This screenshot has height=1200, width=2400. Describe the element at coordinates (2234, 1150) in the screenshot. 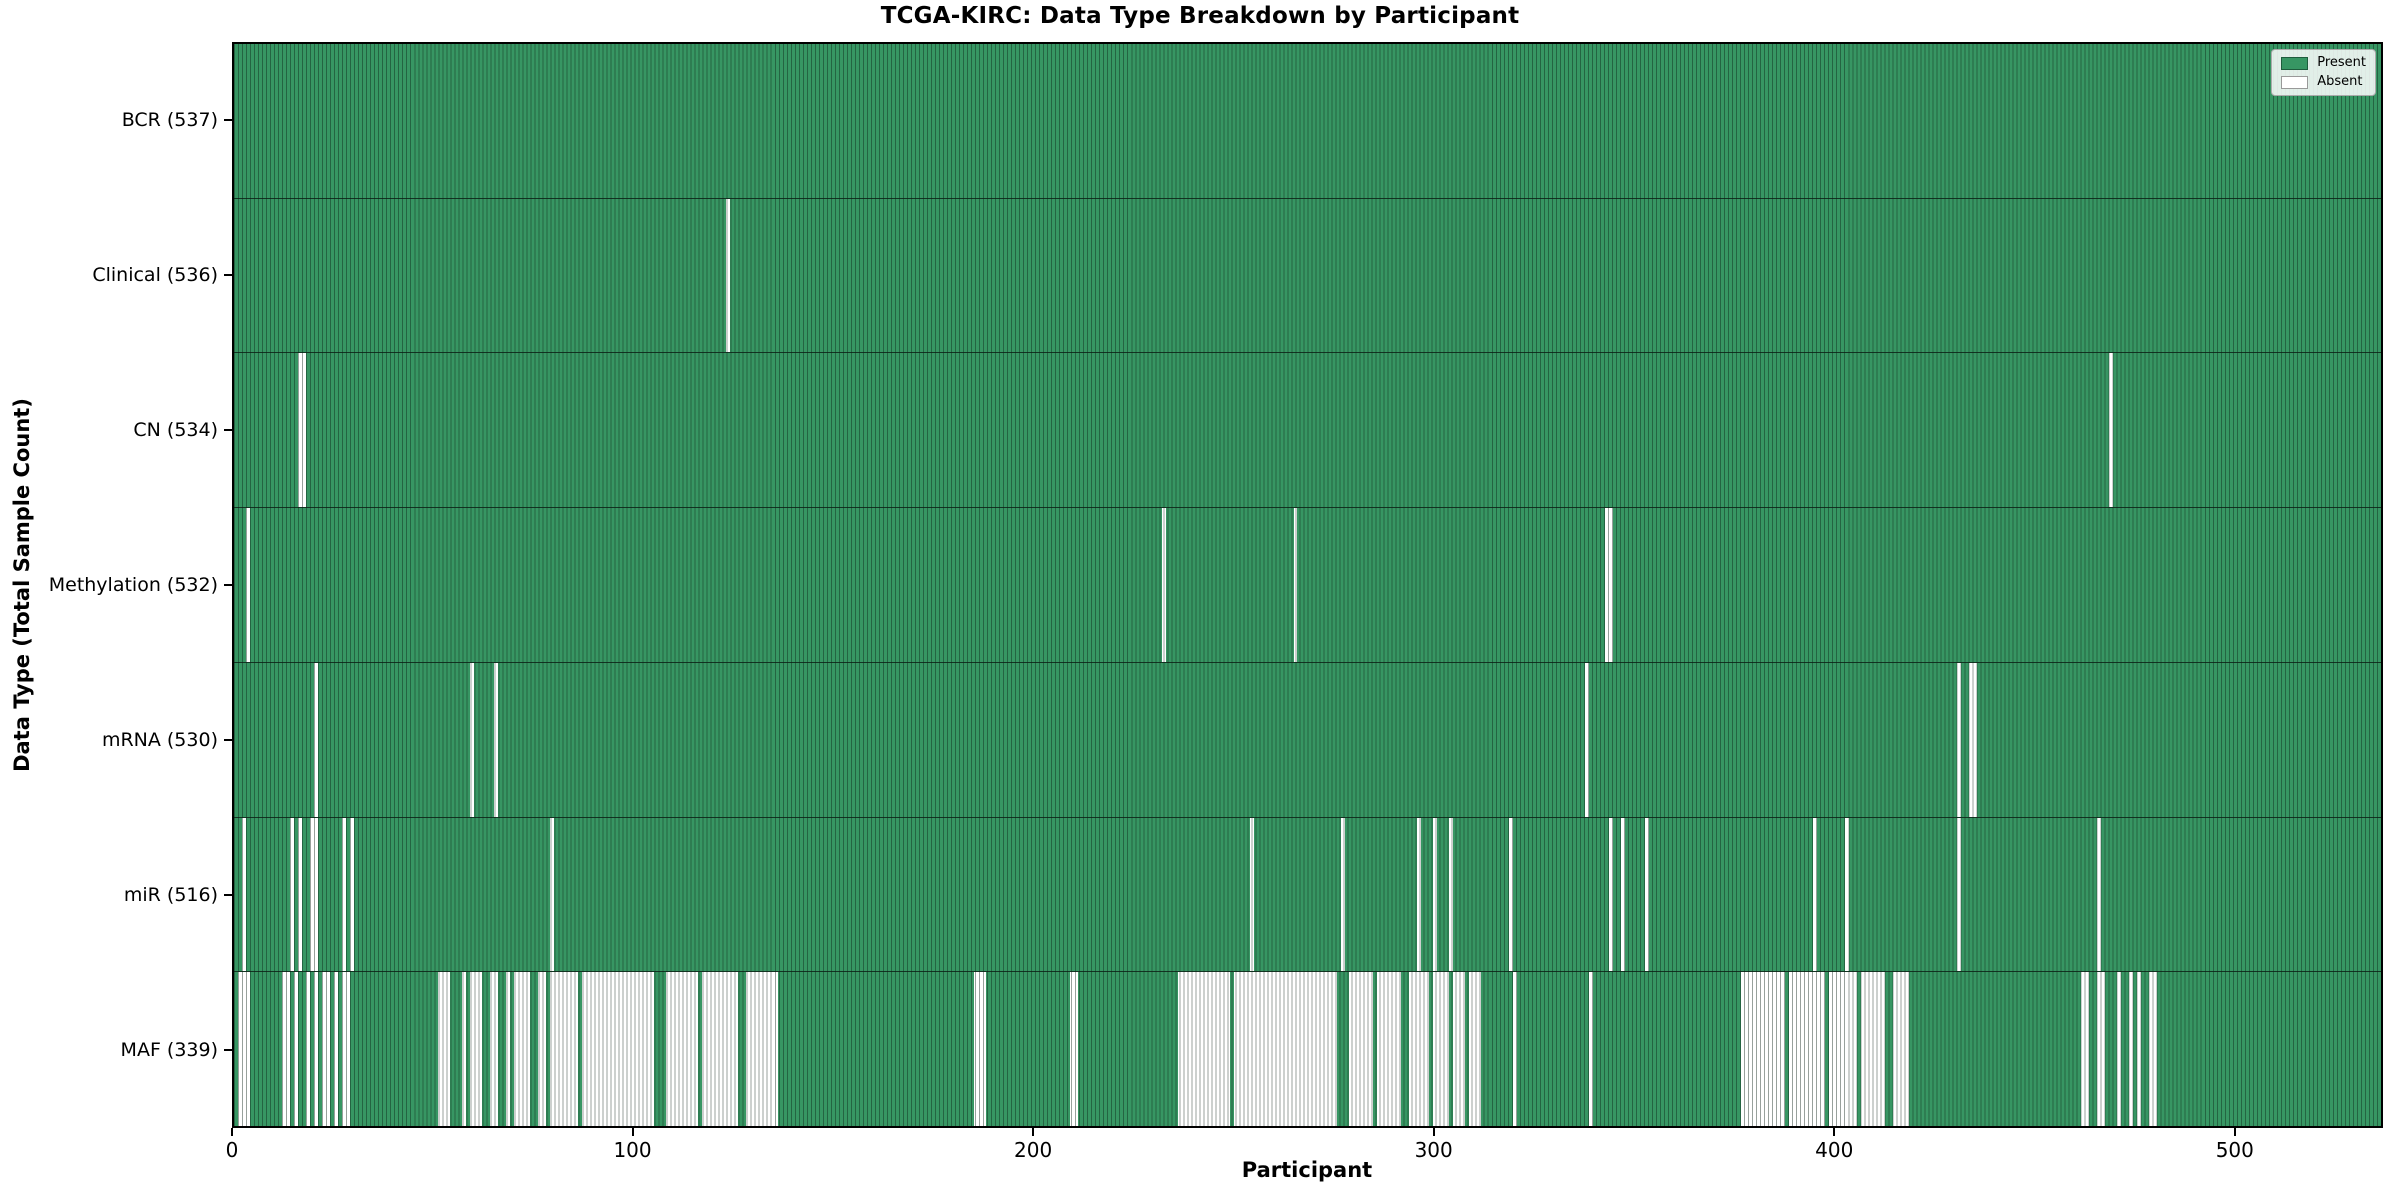

I see `x-tick-label: 500` at that location.